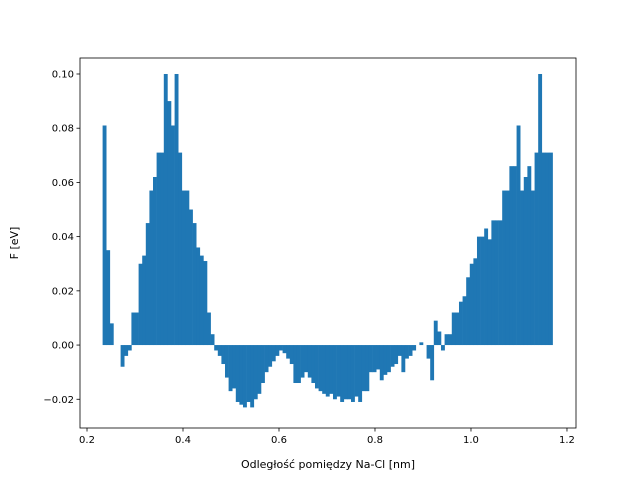  What do you see at coordinates (279, 440) in the screenshot?
I see `x-tick-label: 0.6` at bounding box center [279, 440].